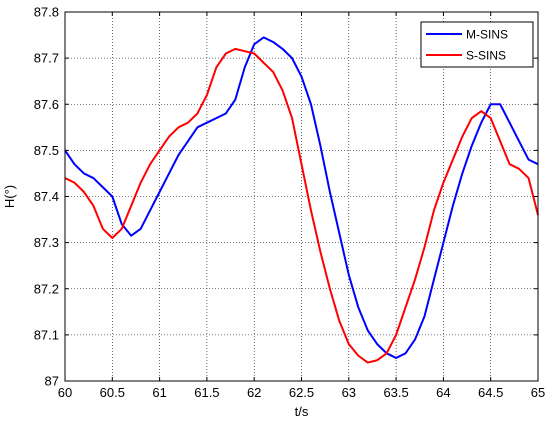 The image size is (550, 425). Describe the element at coordinates (486, 56) in the screenshot. I see `legend-label-s-sins: S-SINS` at that location.